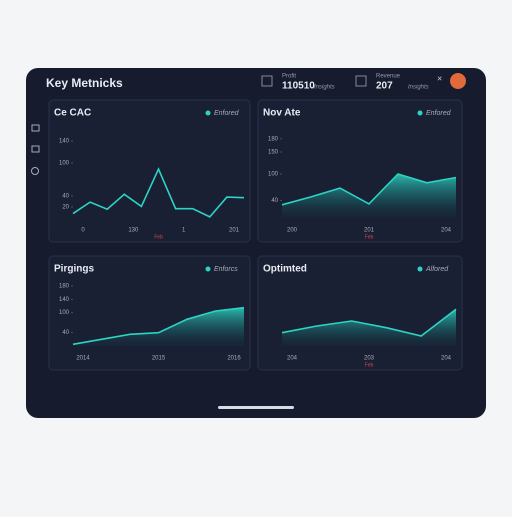 This screenshot has height=517, width=512. What do you see at coordinates (273, 153) in the screenshot?
I see `y-tick-label: 150` at bounding box center [273, 153].